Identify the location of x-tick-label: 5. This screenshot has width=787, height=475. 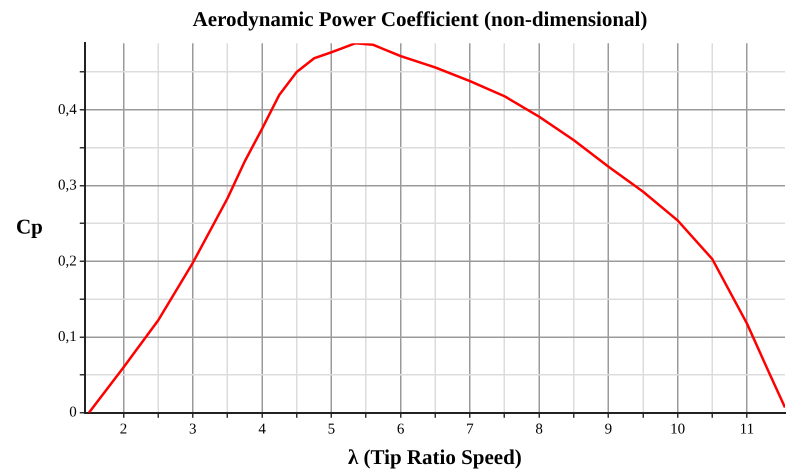
(332, 430).